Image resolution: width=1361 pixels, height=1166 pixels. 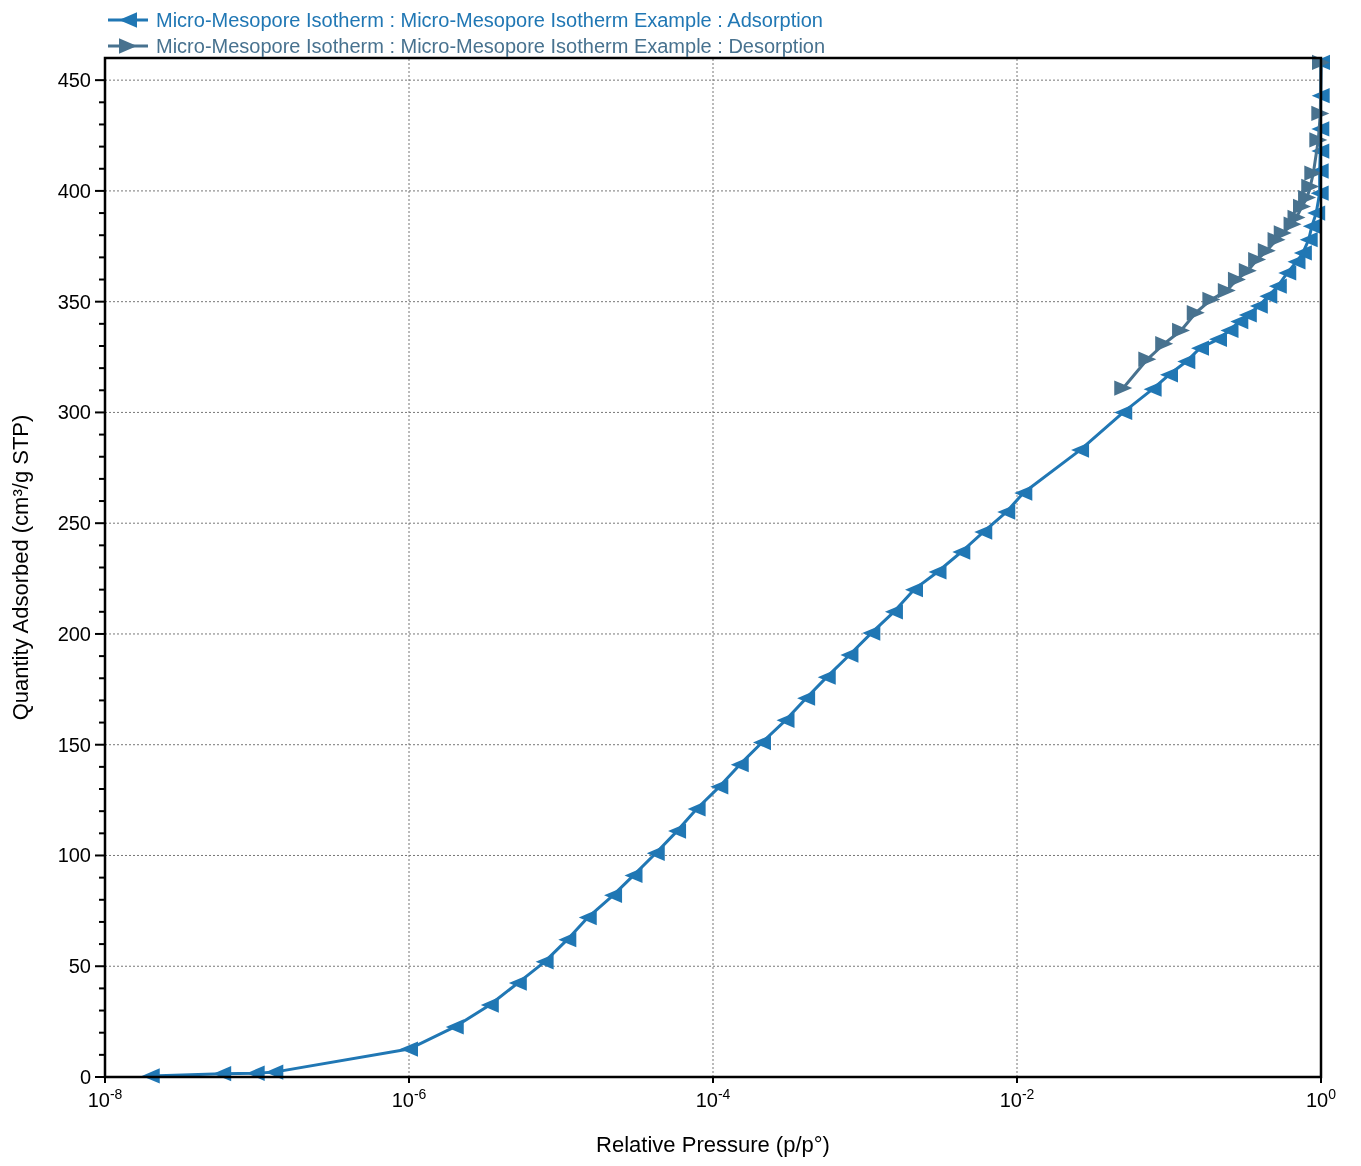 What do you see at coordinates (74, 523) in the screenshot?
I see `y-tick-label: 250` at bounding box center [74, 523].